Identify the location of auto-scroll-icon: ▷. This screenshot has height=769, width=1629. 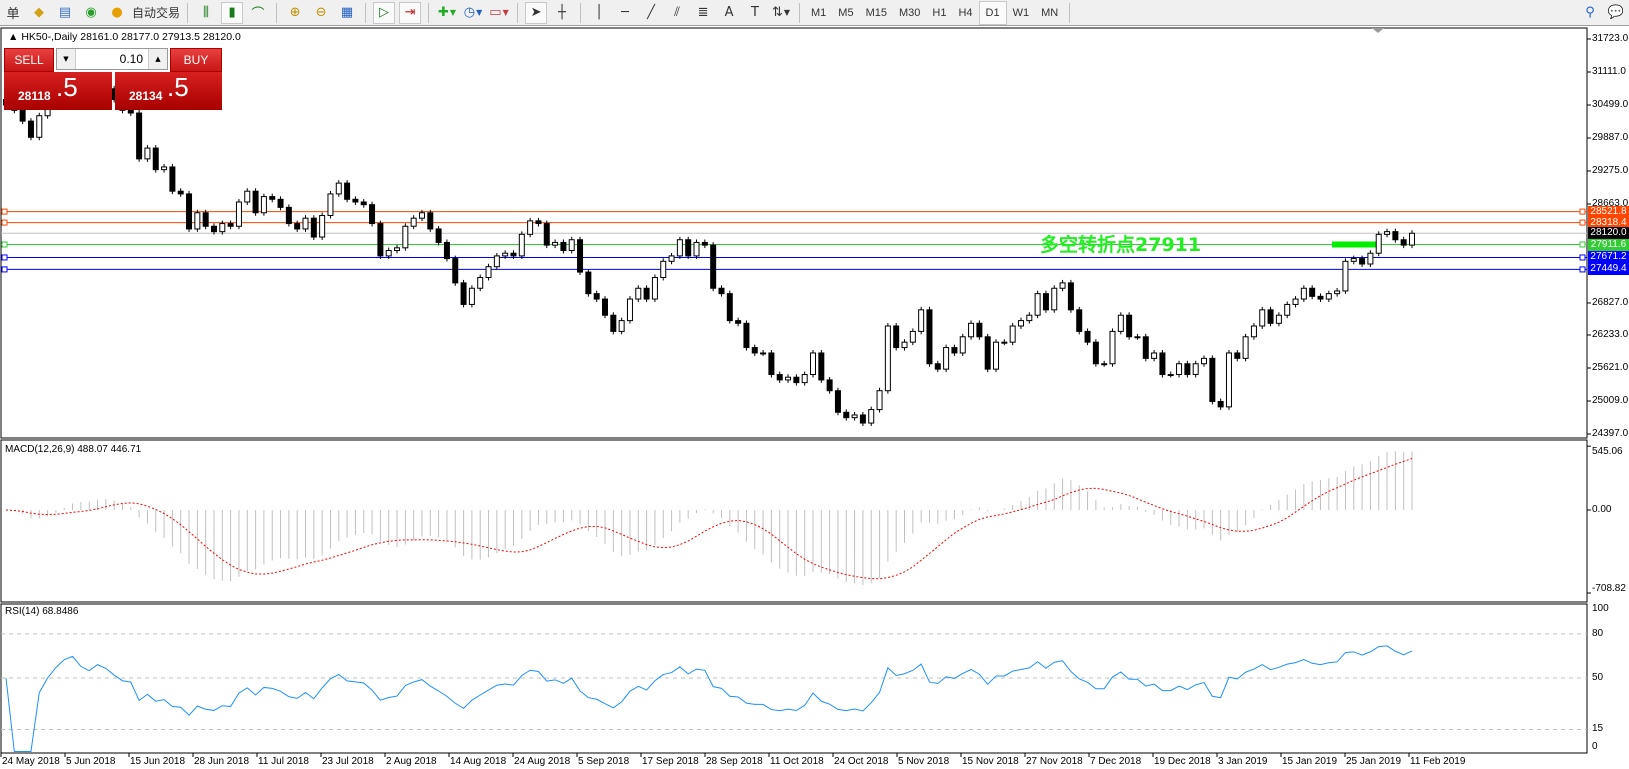
(384, 12).